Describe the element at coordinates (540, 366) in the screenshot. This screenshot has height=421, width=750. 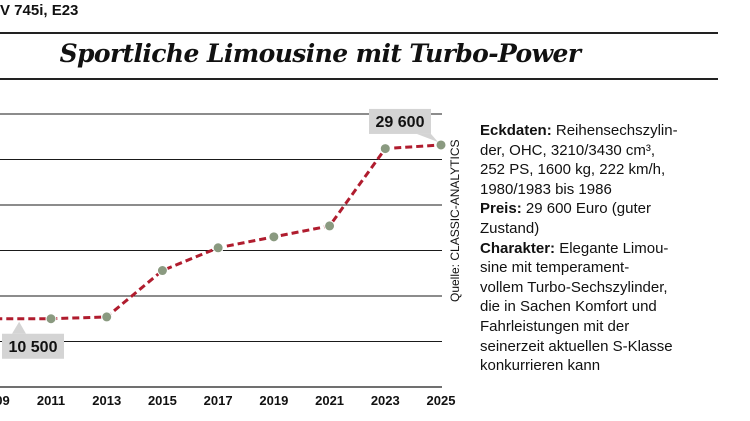
I see `info-line: konkurrieren kann` at that location.